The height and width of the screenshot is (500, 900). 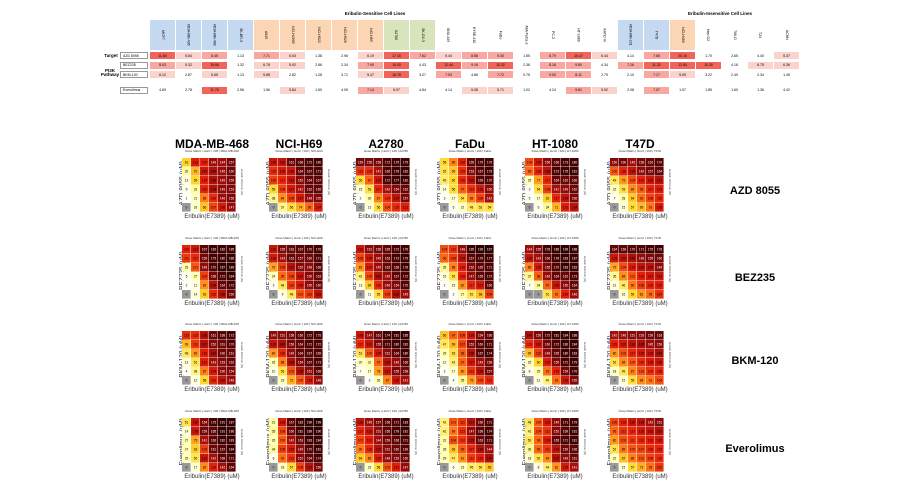 What do you see at coordinates (292, 172) in the screenshot?
I see `heatmap-cell-label: 130` at bounding box center [292, 172].